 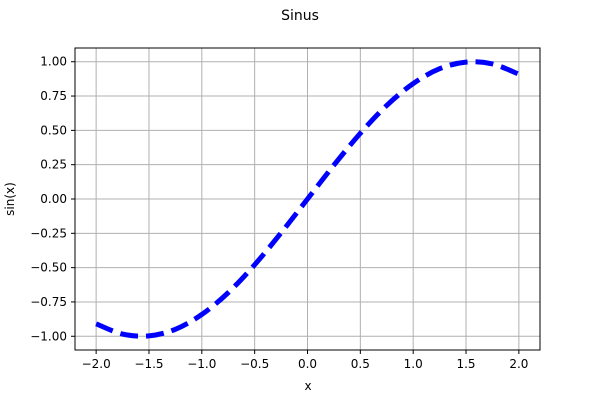 I want to click on y-tick-label: 0.00, so click(x=53, y=199).